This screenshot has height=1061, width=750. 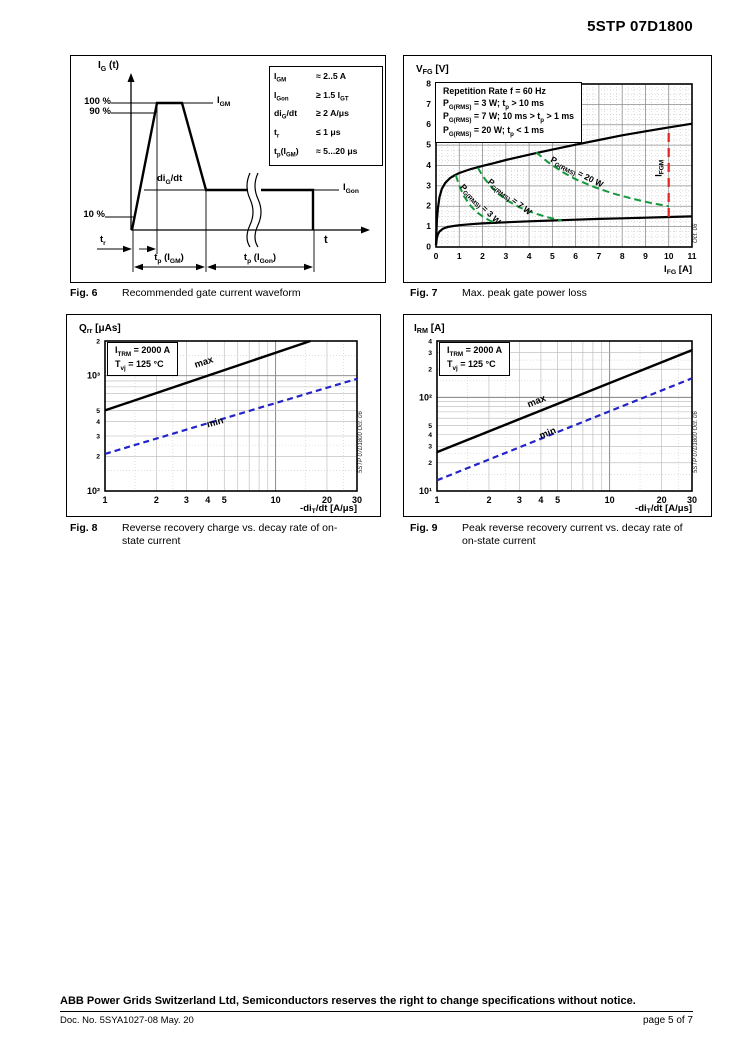 What do you see at coordinates (224, 101) in the screenshot?
I see `fig6-igm-label: IGM` at bounding box center [224, 101].